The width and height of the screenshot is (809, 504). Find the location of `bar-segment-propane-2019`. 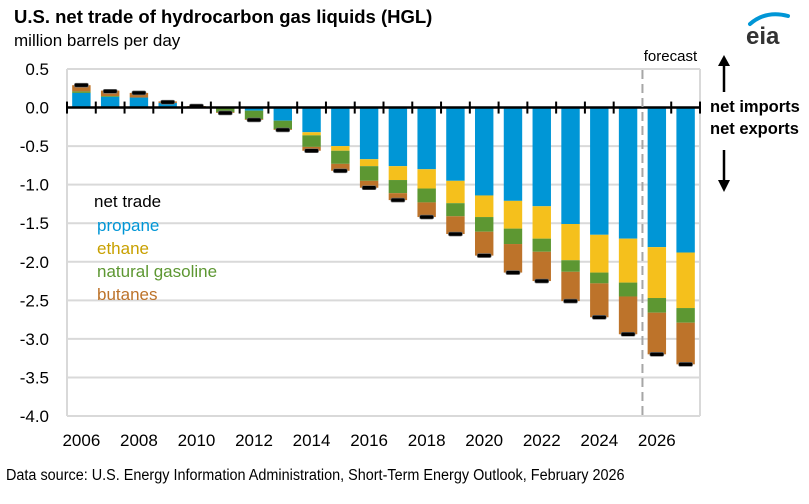

bar-segment-propane-2019 is located at coordinates (455, 144).